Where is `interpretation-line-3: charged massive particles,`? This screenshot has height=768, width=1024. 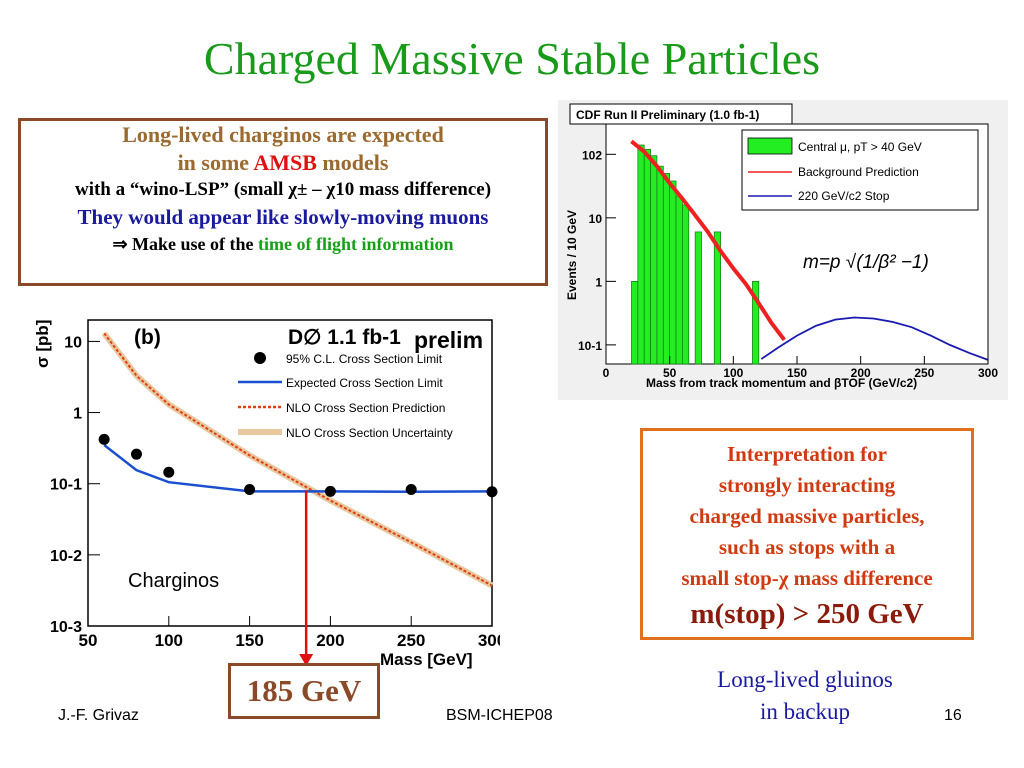
interpretation-line-3: charged massive particles, is located at coordinates (807, 516).